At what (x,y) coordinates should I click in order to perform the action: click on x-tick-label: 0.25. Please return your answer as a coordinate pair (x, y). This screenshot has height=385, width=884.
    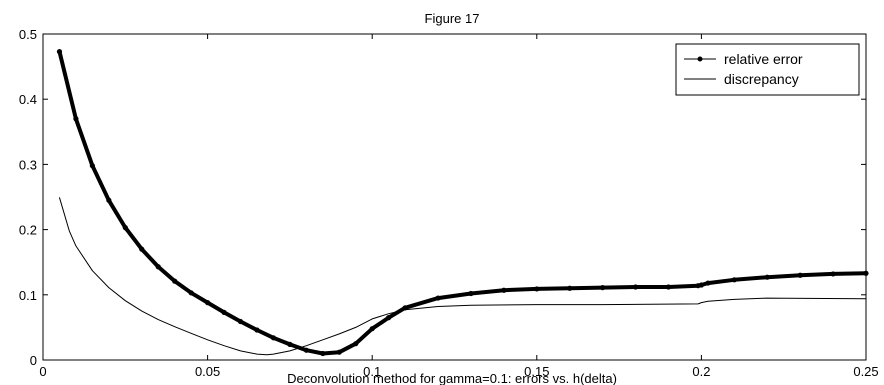
    Looking at the image, I should click on (865, 371).